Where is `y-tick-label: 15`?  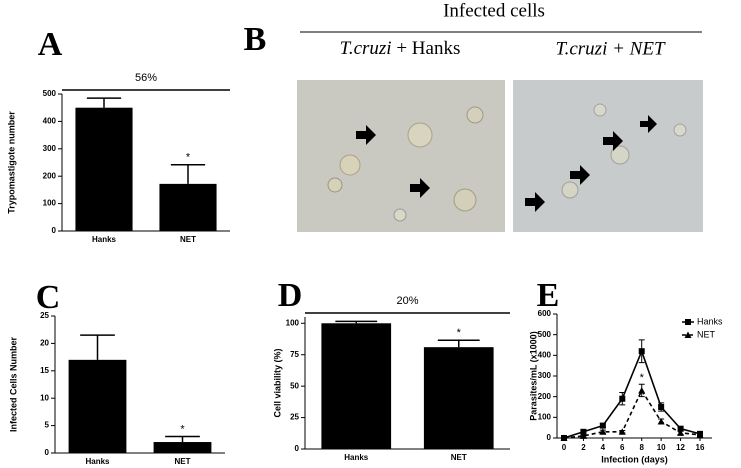 y-tick-label: 15 is located at coordinates (44, 370).